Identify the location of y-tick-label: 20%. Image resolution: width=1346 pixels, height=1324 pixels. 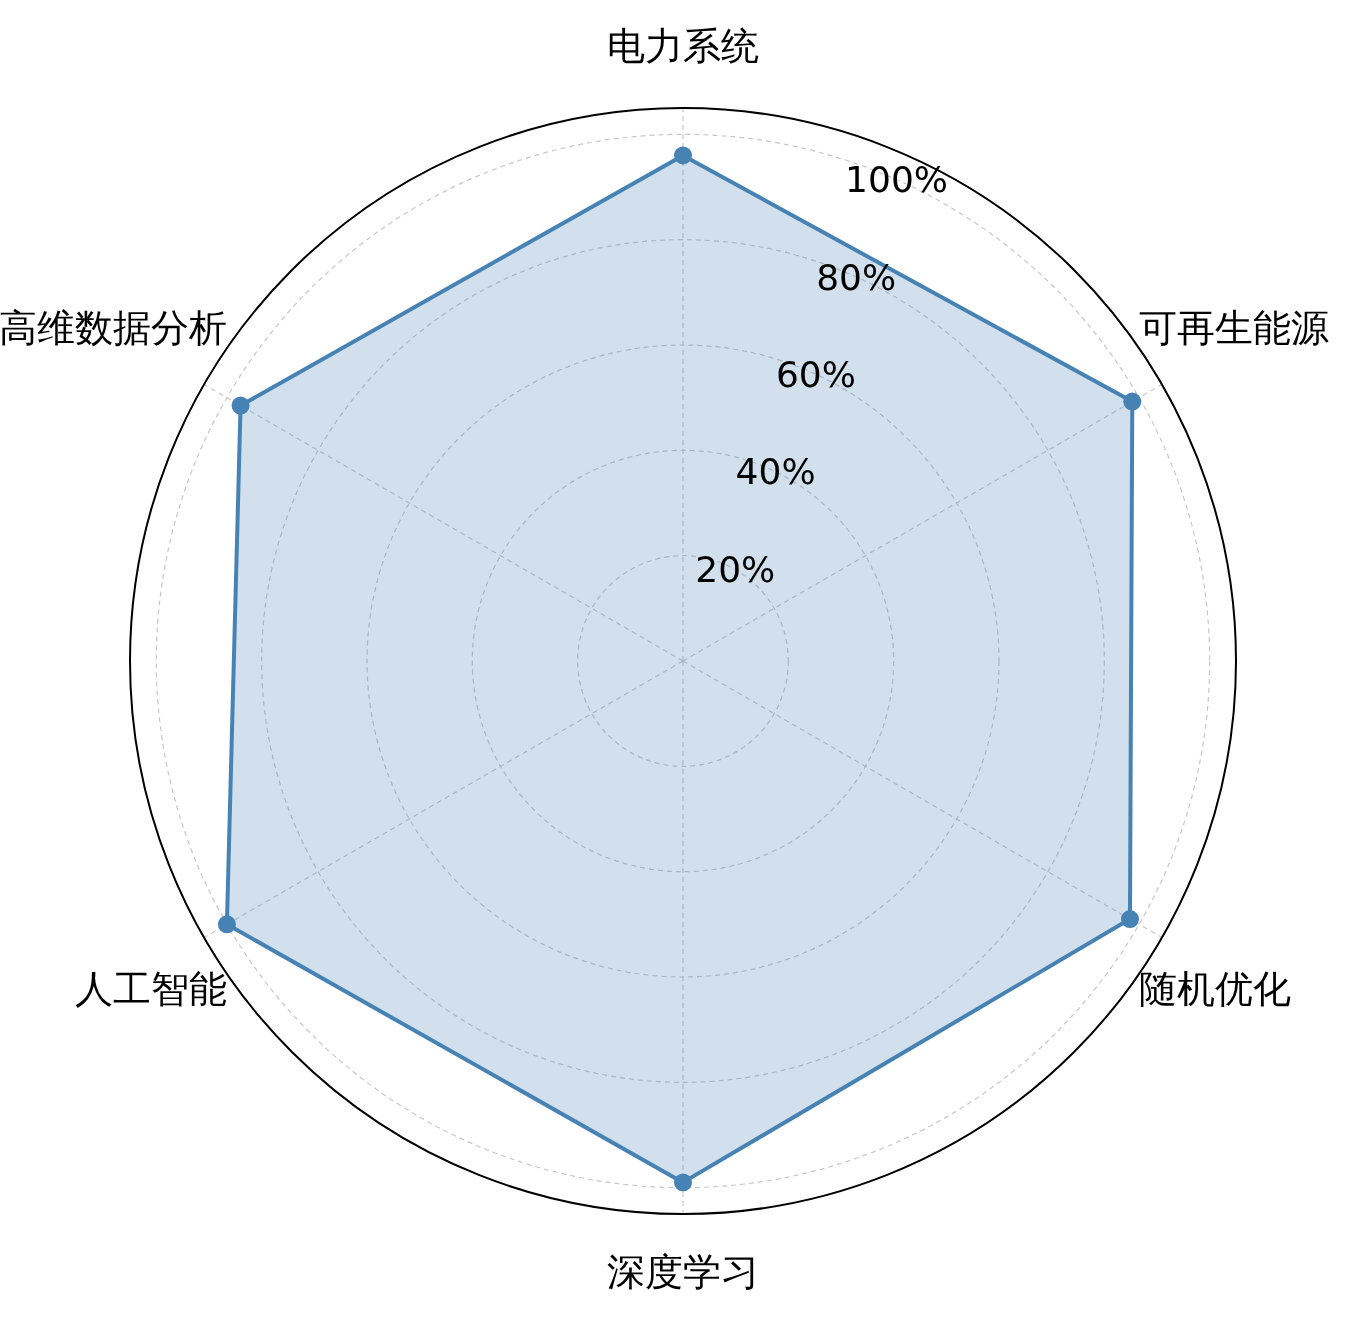
(735, 569).